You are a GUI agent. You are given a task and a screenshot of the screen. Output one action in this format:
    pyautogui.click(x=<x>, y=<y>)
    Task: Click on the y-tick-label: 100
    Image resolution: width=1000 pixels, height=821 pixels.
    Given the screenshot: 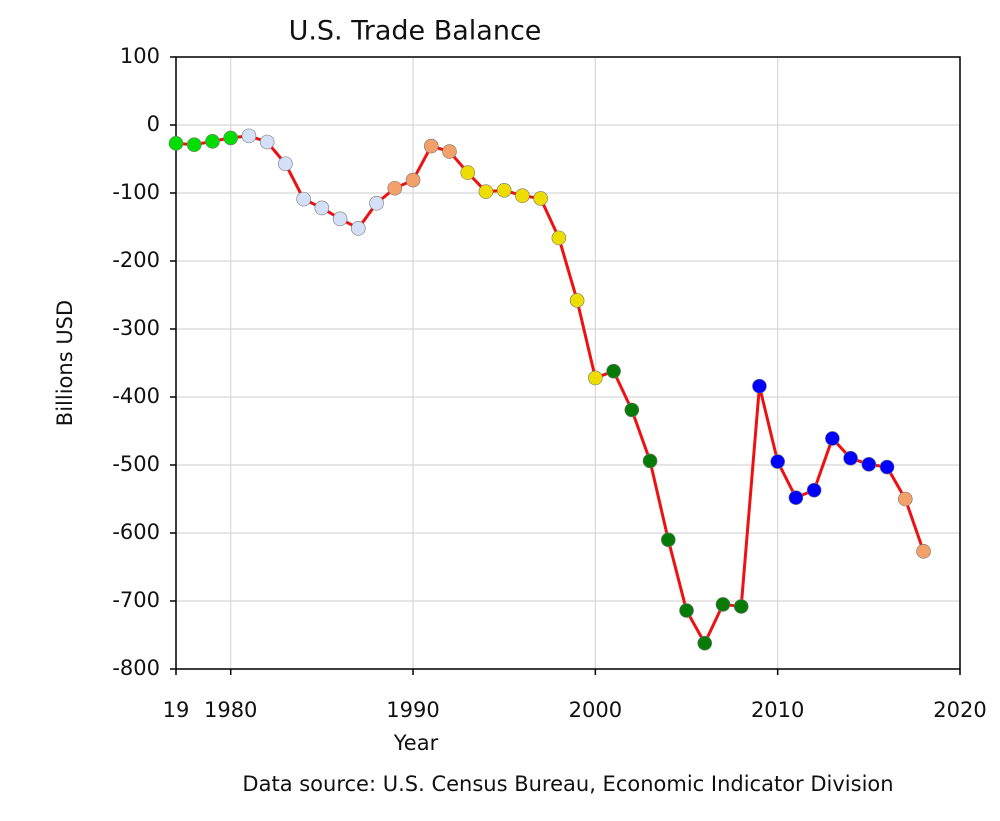 What is the action you would take?
    pyautogui.click(x=140, y=56)
    